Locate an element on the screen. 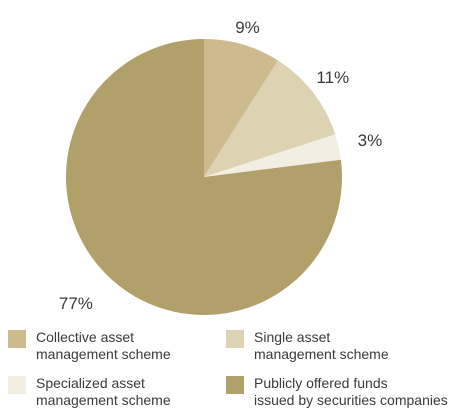  legend-item-specialized: Specialized asset management scheme is located at coordinates (89, 392).